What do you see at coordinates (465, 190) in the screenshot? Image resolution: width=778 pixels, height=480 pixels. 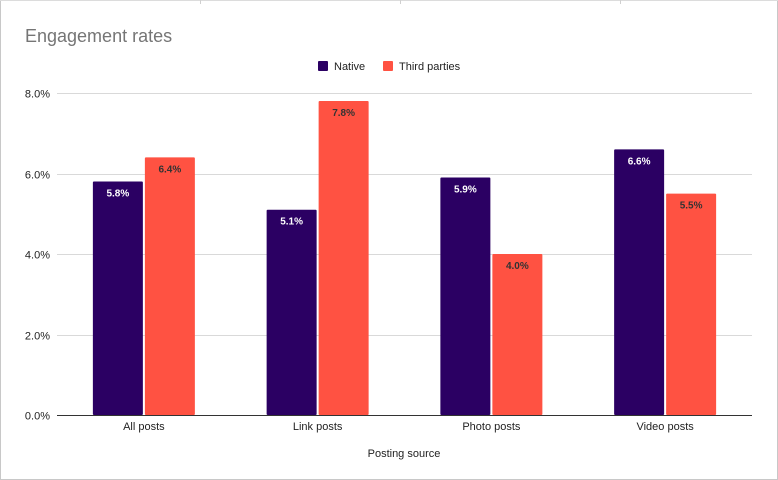 I see `data-label-native: 5.9%` at bounding box center [465, 190].